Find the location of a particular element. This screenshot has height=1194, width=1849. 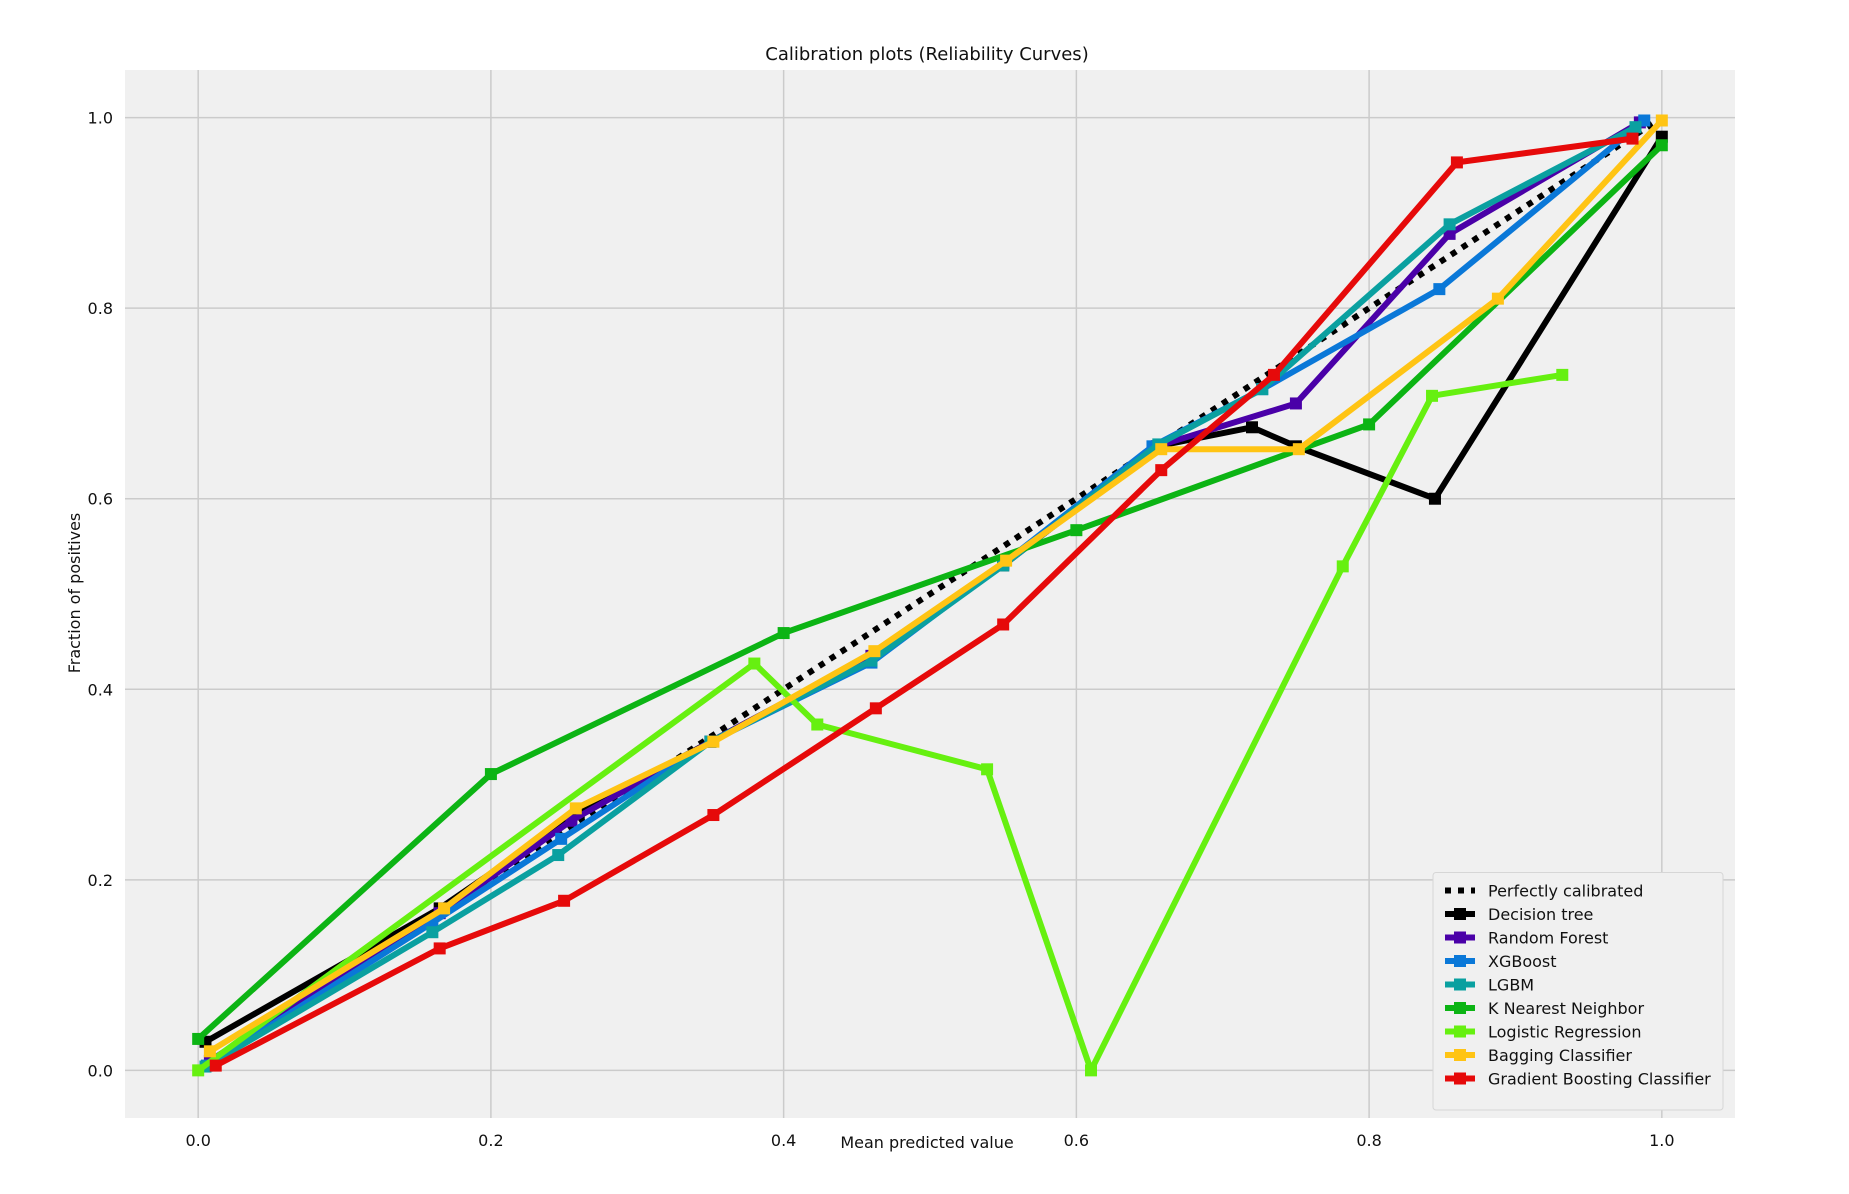

legend-marker-lgbm is located at coordinates (1460, 984).